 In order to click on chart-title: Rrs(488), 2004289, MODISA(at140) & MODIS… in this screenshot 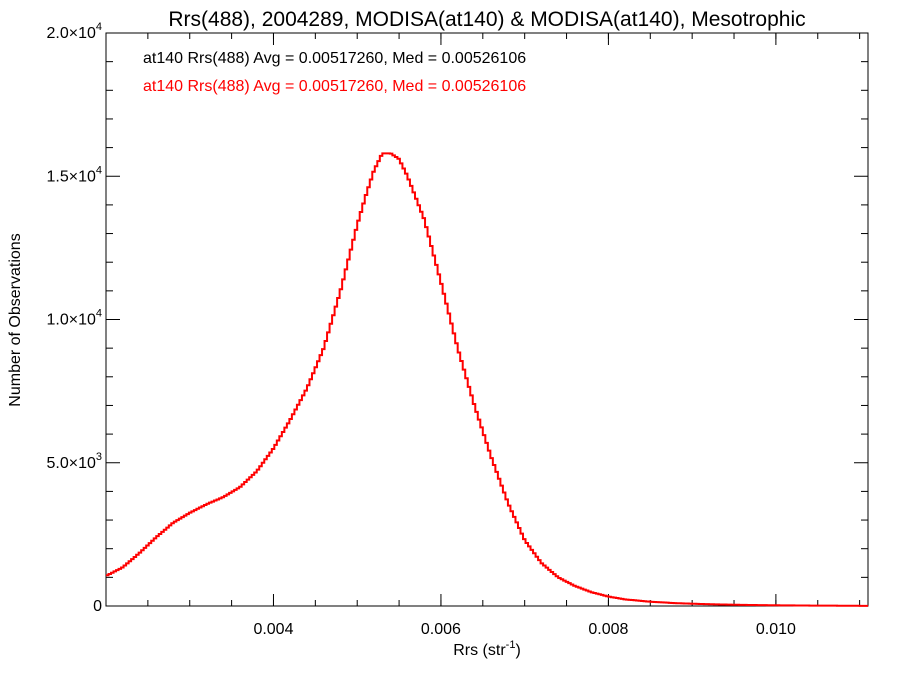, I will do `click(486, 19)`.